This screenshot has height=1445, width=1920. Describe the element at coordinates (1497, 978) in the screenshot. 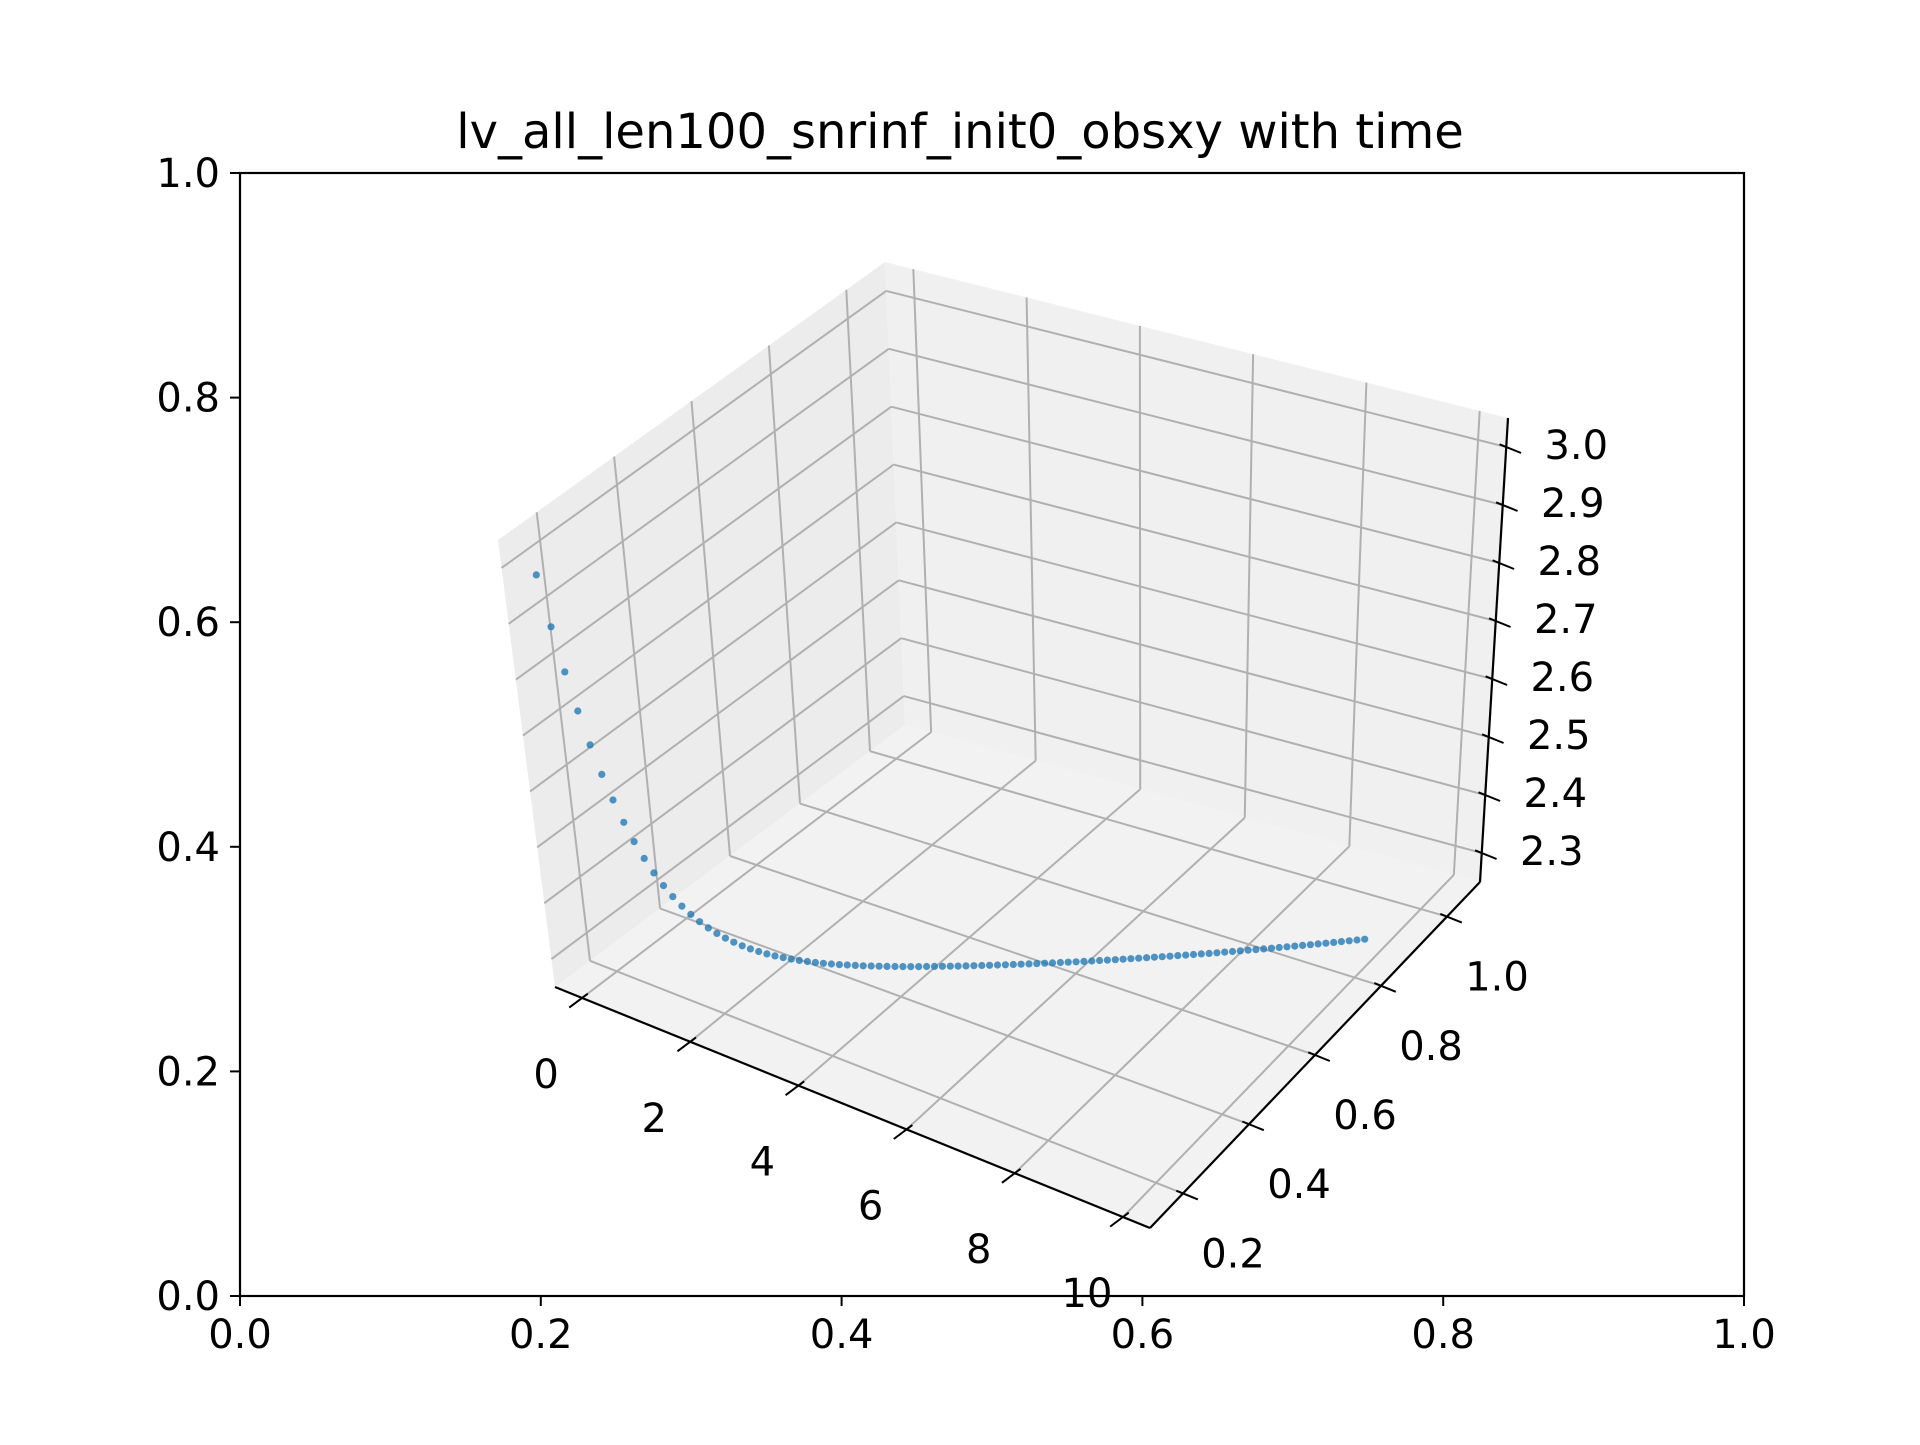

I see `y-tick-label: 1.0` at that location.